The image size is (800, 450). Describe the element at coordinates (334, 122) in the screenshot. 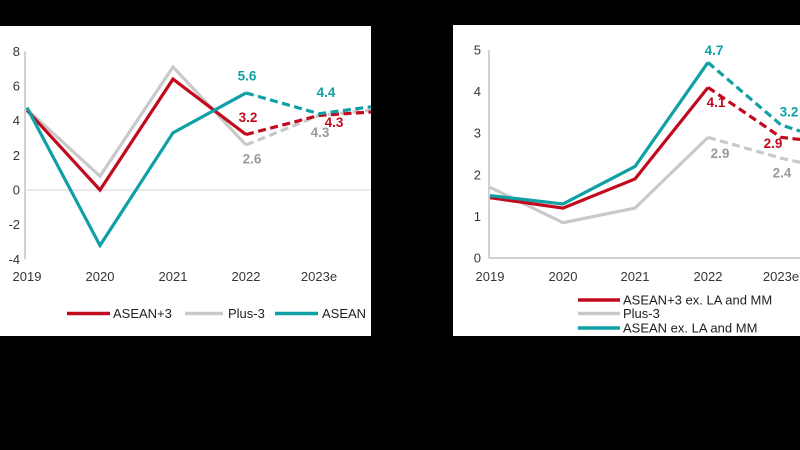

I see `data-label-asean-3: 4.3` at that location.